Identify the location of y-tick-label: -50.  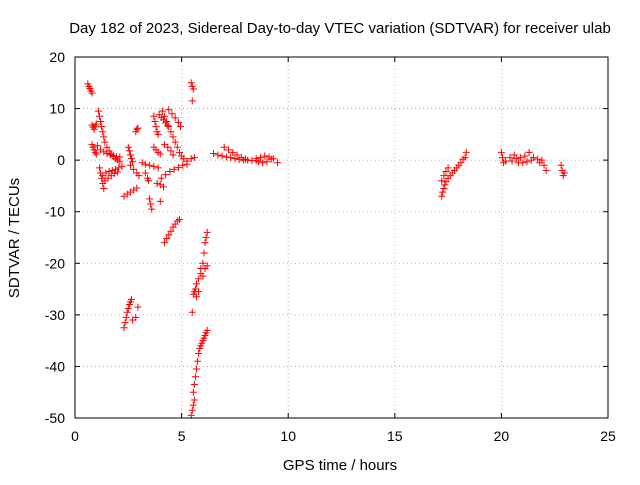
(55, 418).